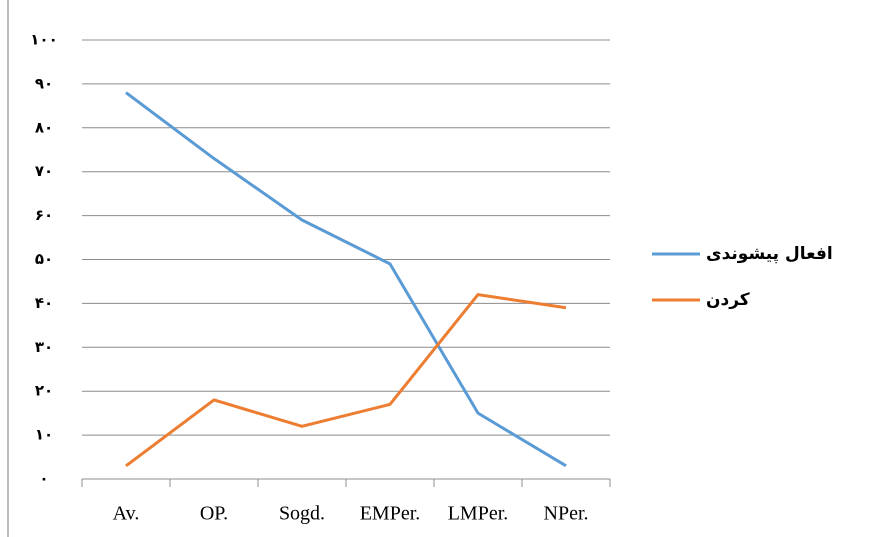 The image size is (869, 537). I want to click on x-tick-label: Sogd., so click(302, 514).